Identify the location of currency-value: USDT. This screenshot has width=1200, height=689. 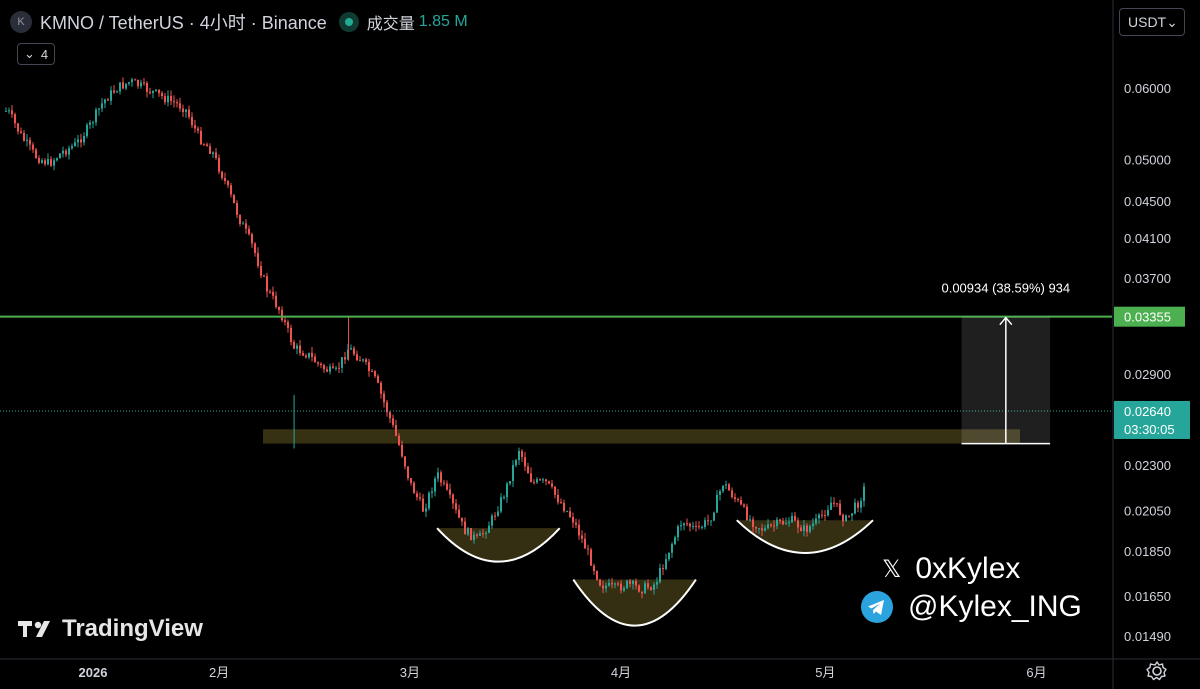
(1147, 22).